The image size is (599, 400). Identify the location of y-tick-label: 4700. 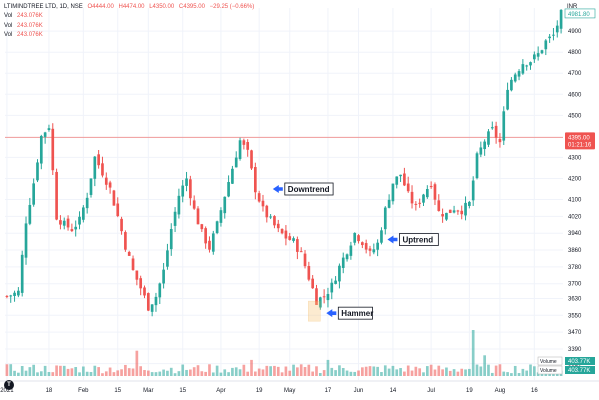
(575, 74).